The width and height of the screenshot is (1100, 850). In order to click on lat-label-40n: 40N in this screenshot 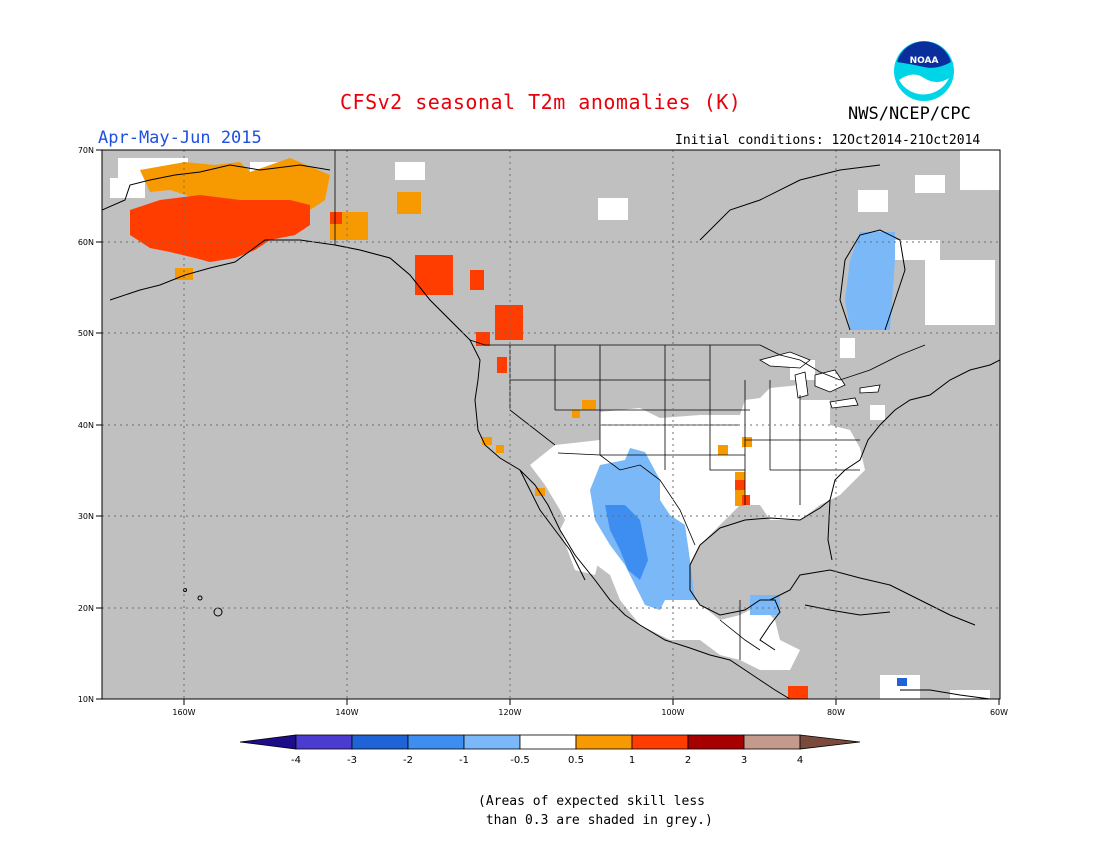, I will do `click(86, 425)`.